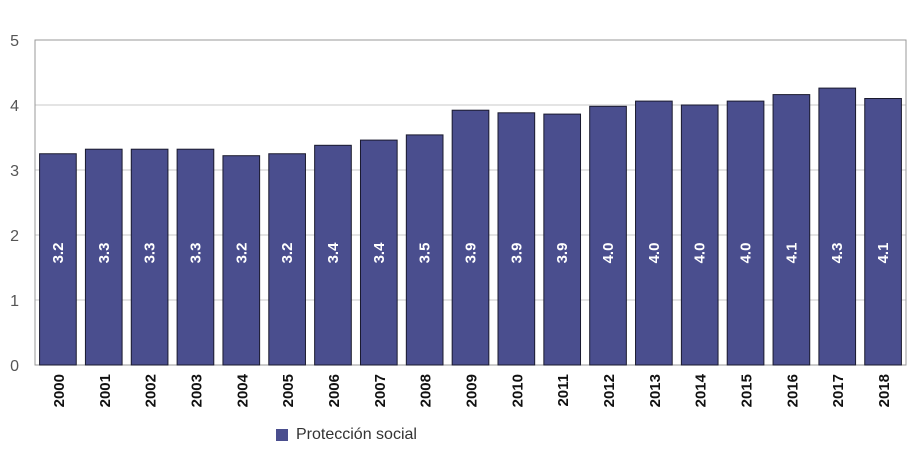  Describe the element at coordinates (380, 390) in the screenshot. I see `x-tick-label: 2007` at that location.